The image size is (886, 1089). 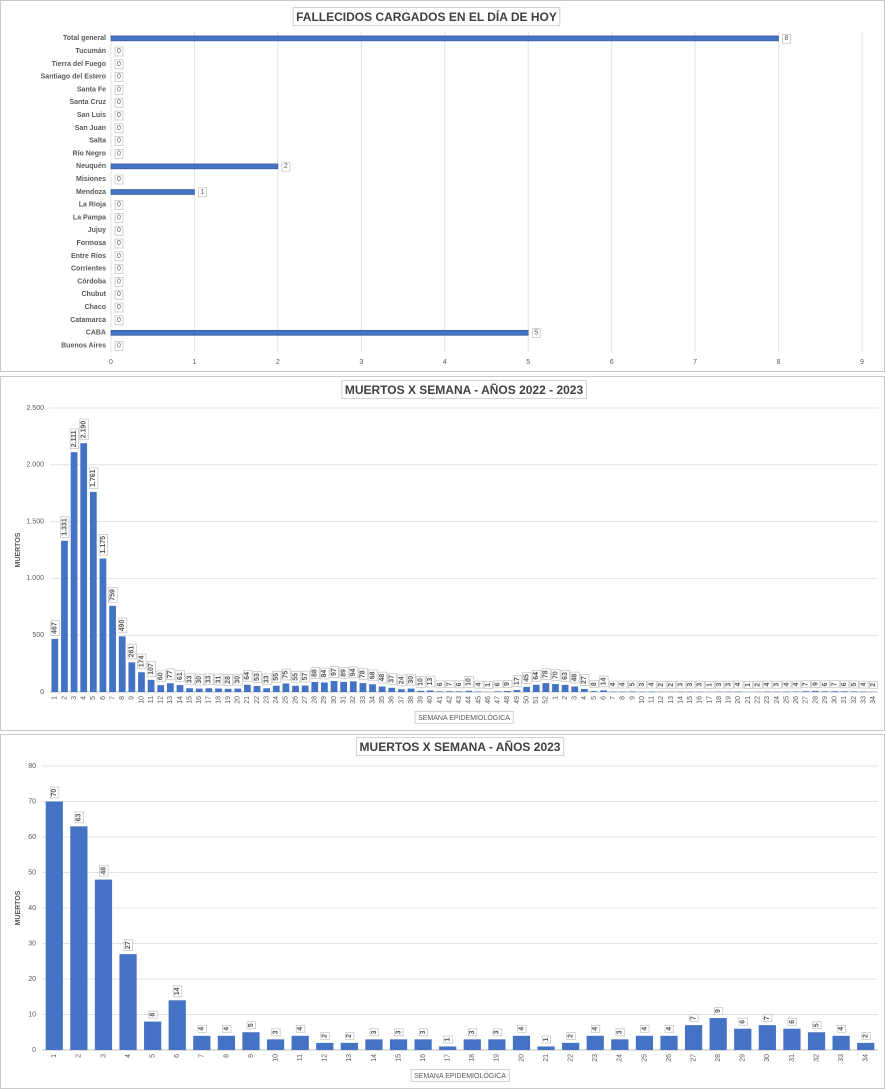 What do you see at coordinates (565, 676) in the screenshot?
I see `data-label: 63` at bounding box center [565, 676].